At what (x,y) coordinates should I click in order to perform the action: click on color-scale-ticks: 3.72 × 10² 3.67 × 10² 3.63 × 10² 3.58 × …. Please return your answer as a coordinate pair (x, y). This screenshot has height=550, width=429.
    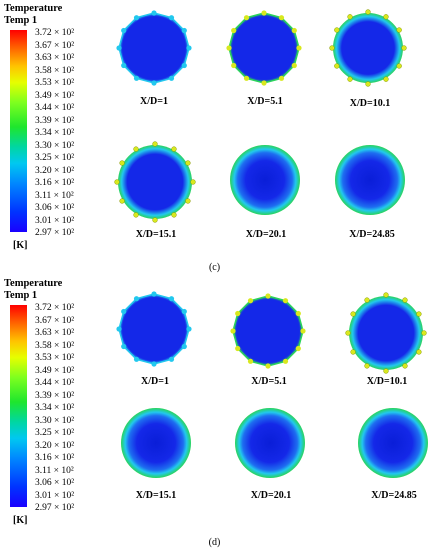
    Looking at the image, I should click on (65, 408).